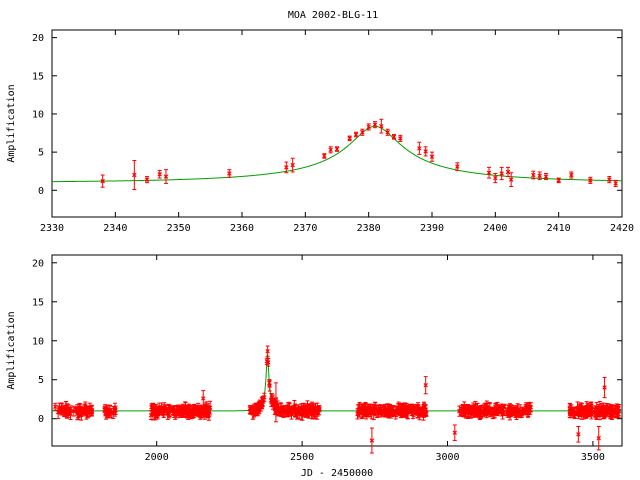 This screenshot has height=480, width=640. I want to click on x-tick-label: 2390, so click(432, 228).